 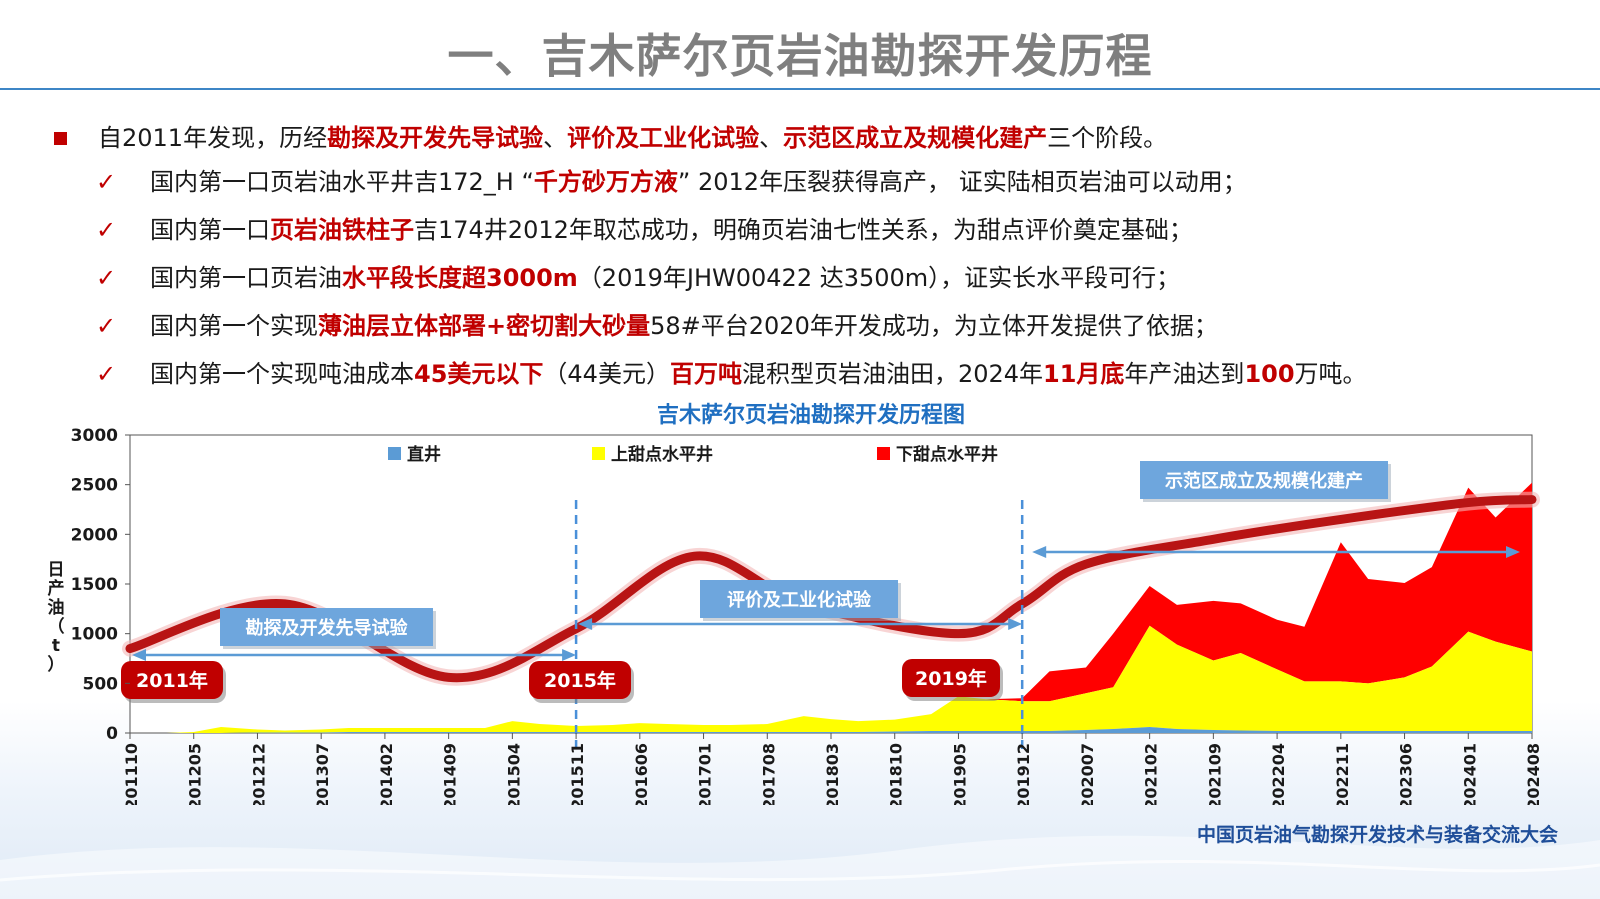 I want to click on emphasis-text: 100, so click(x=1269, y=374).